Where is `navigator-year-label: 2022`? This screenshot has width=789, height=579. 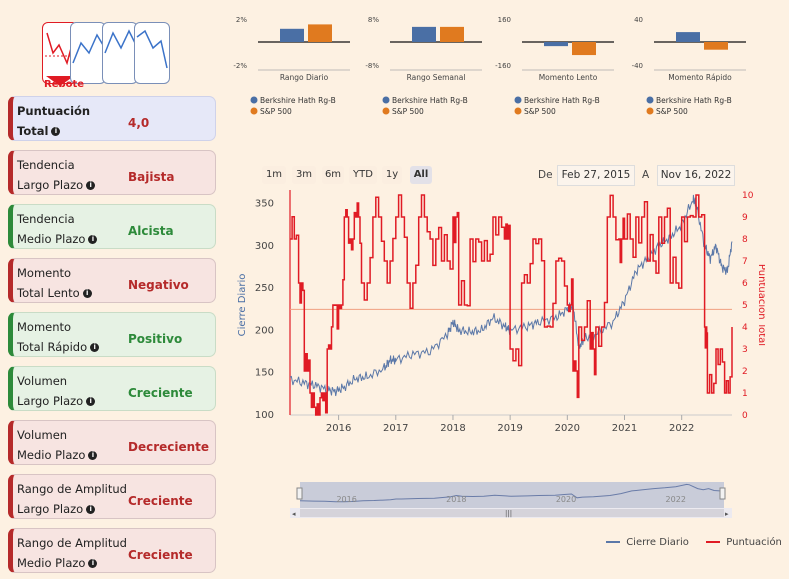 navigator-year-label: 2022 is located at coordinates (676, 499).